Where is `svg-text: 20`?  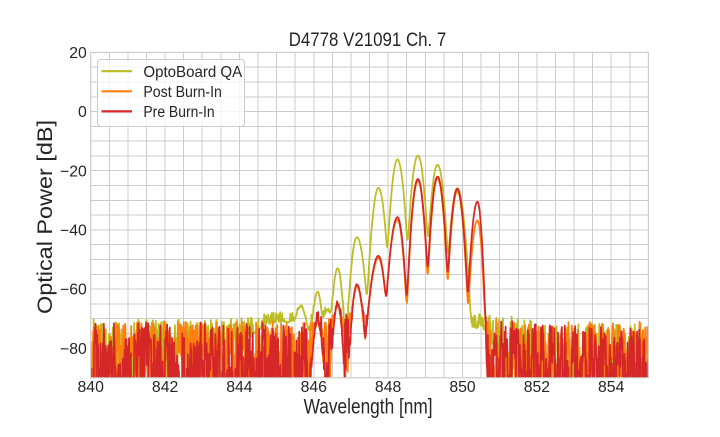
svg-text: 20 is located at coordinates (78, 53).